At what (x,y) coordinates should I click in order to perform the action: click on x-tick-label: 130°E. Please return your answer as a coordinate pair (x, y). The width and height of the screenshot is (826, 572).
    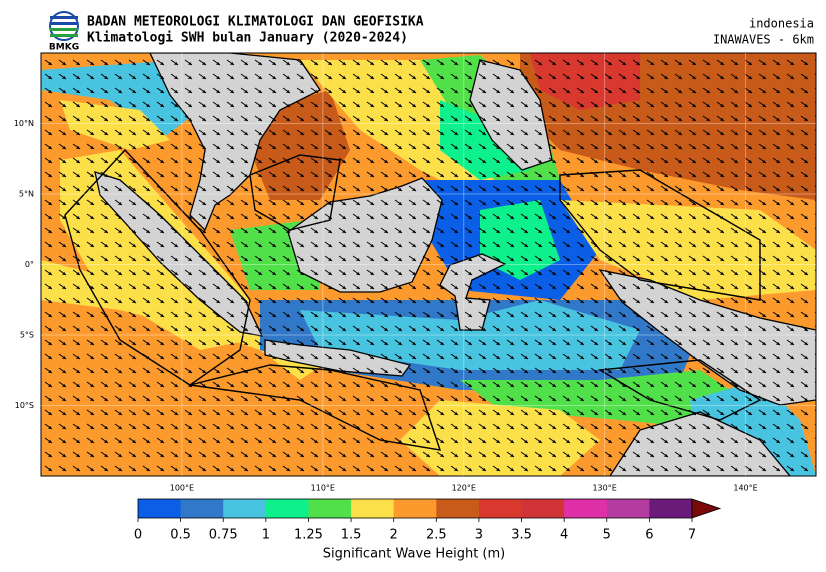
    Looking at the image, I should click on (604, 488).